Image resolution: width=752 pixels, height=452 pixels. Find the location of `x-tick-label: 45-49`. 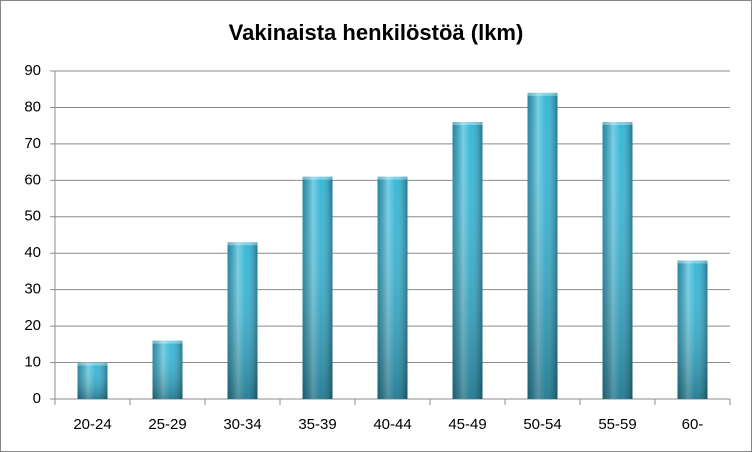

x-tick-label: 45-49 is located at coordinates (467, 424).